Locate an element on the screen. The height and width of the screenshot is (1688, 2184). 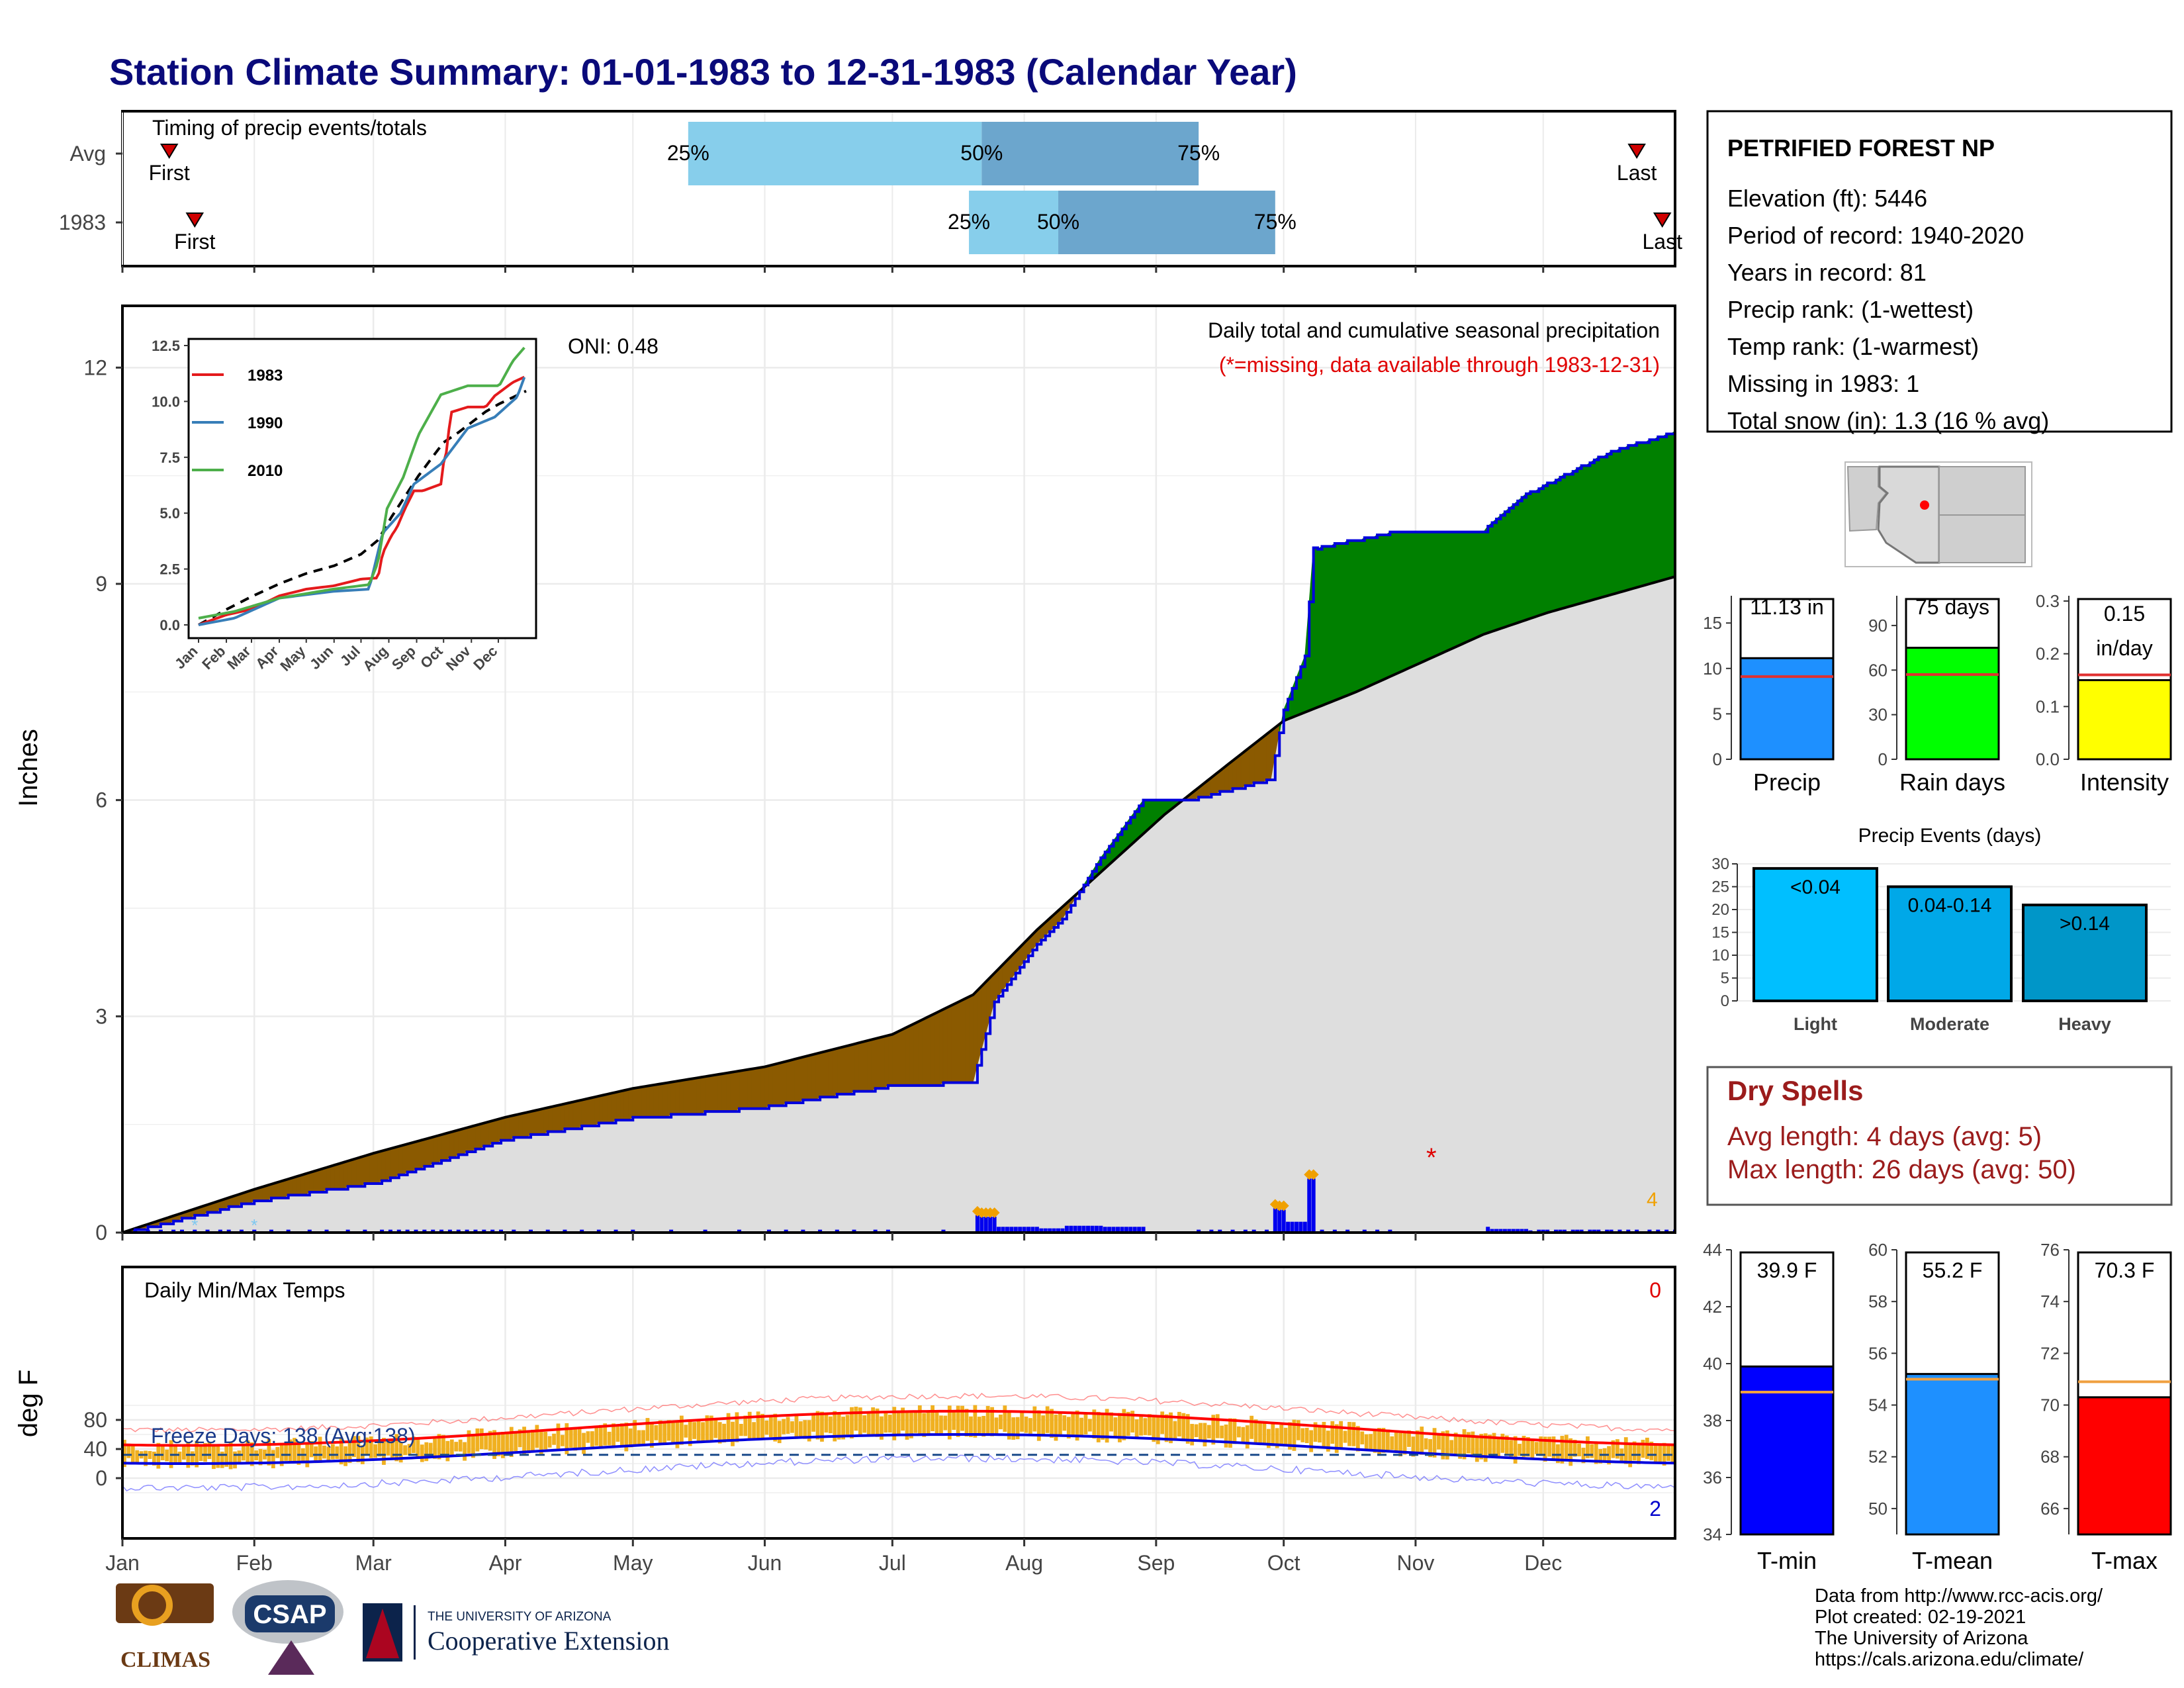
events-bar-range: 0.04-0.14 is located at coordinates (1950, 906).